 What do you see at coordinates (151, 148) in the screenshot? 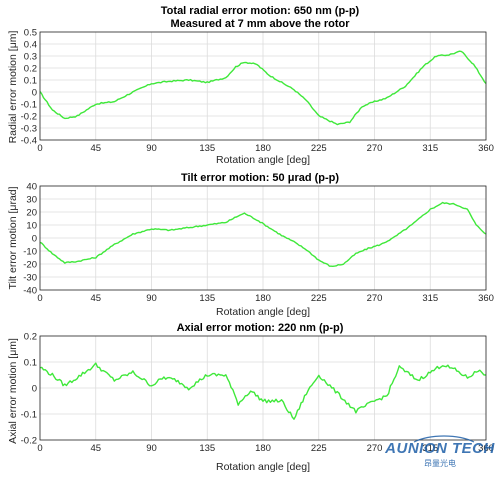
I see `radial-x-tick-label: 90` at bounding box center [151, 148].